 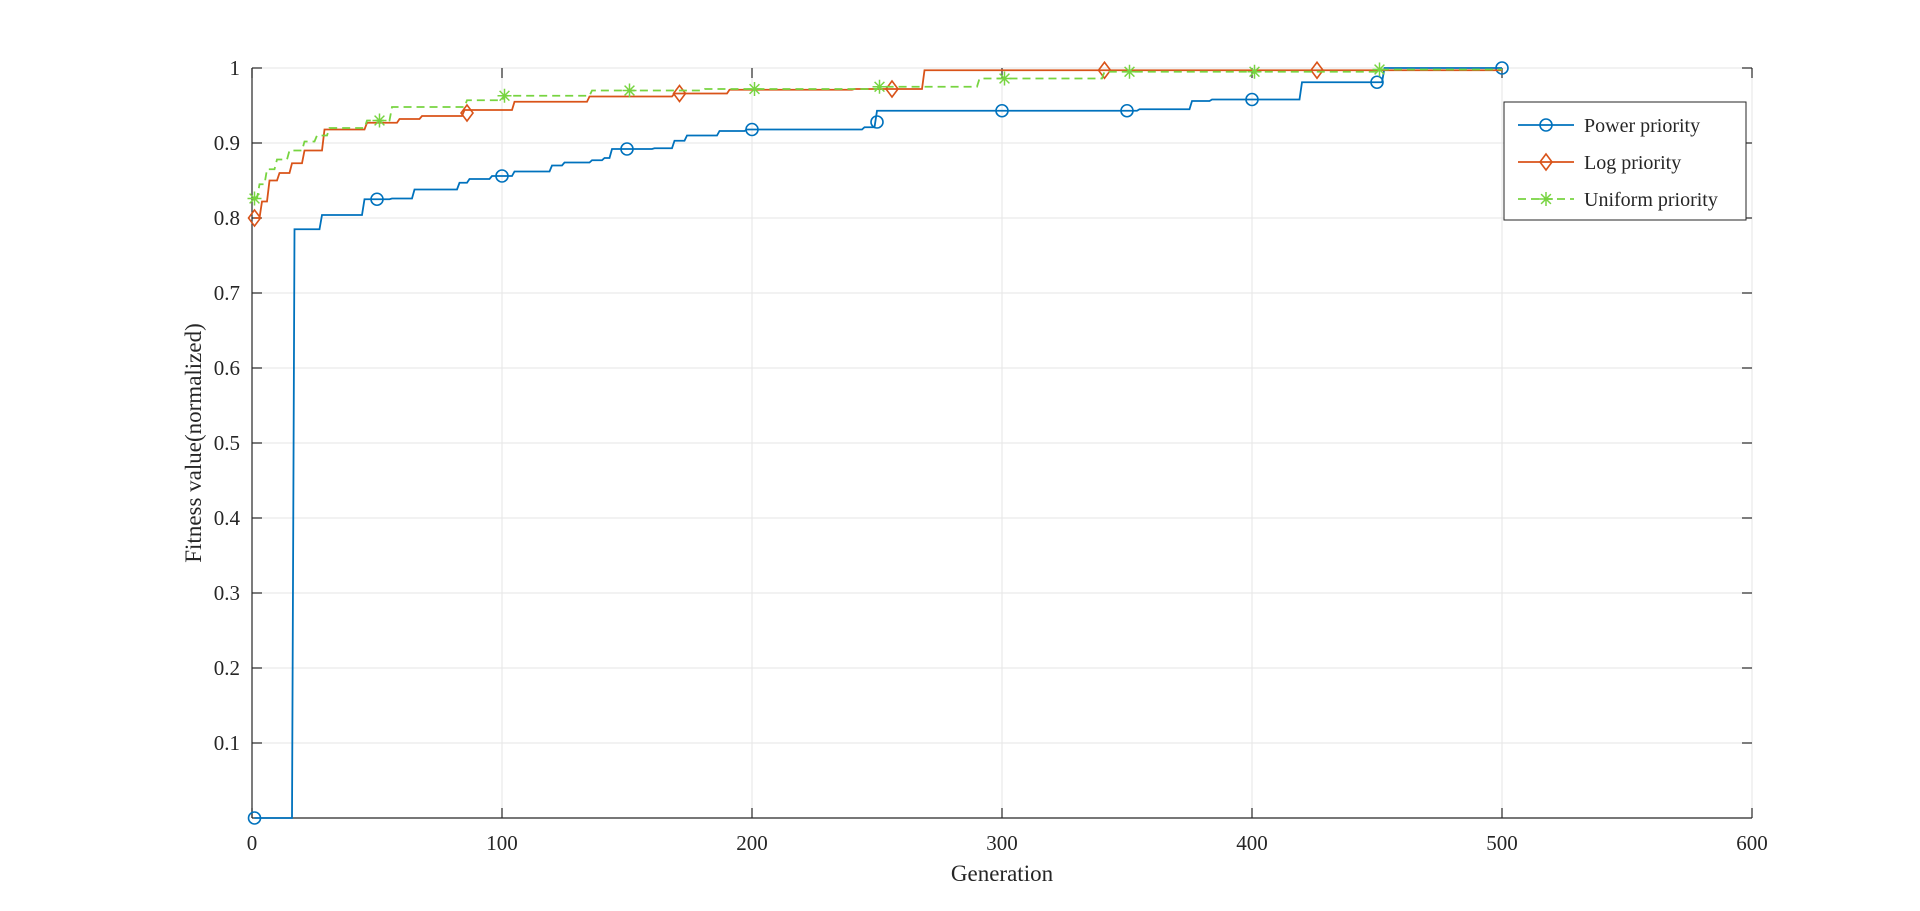 I want to click on y-tick-label: 0.5, so click(x=227, y=443).